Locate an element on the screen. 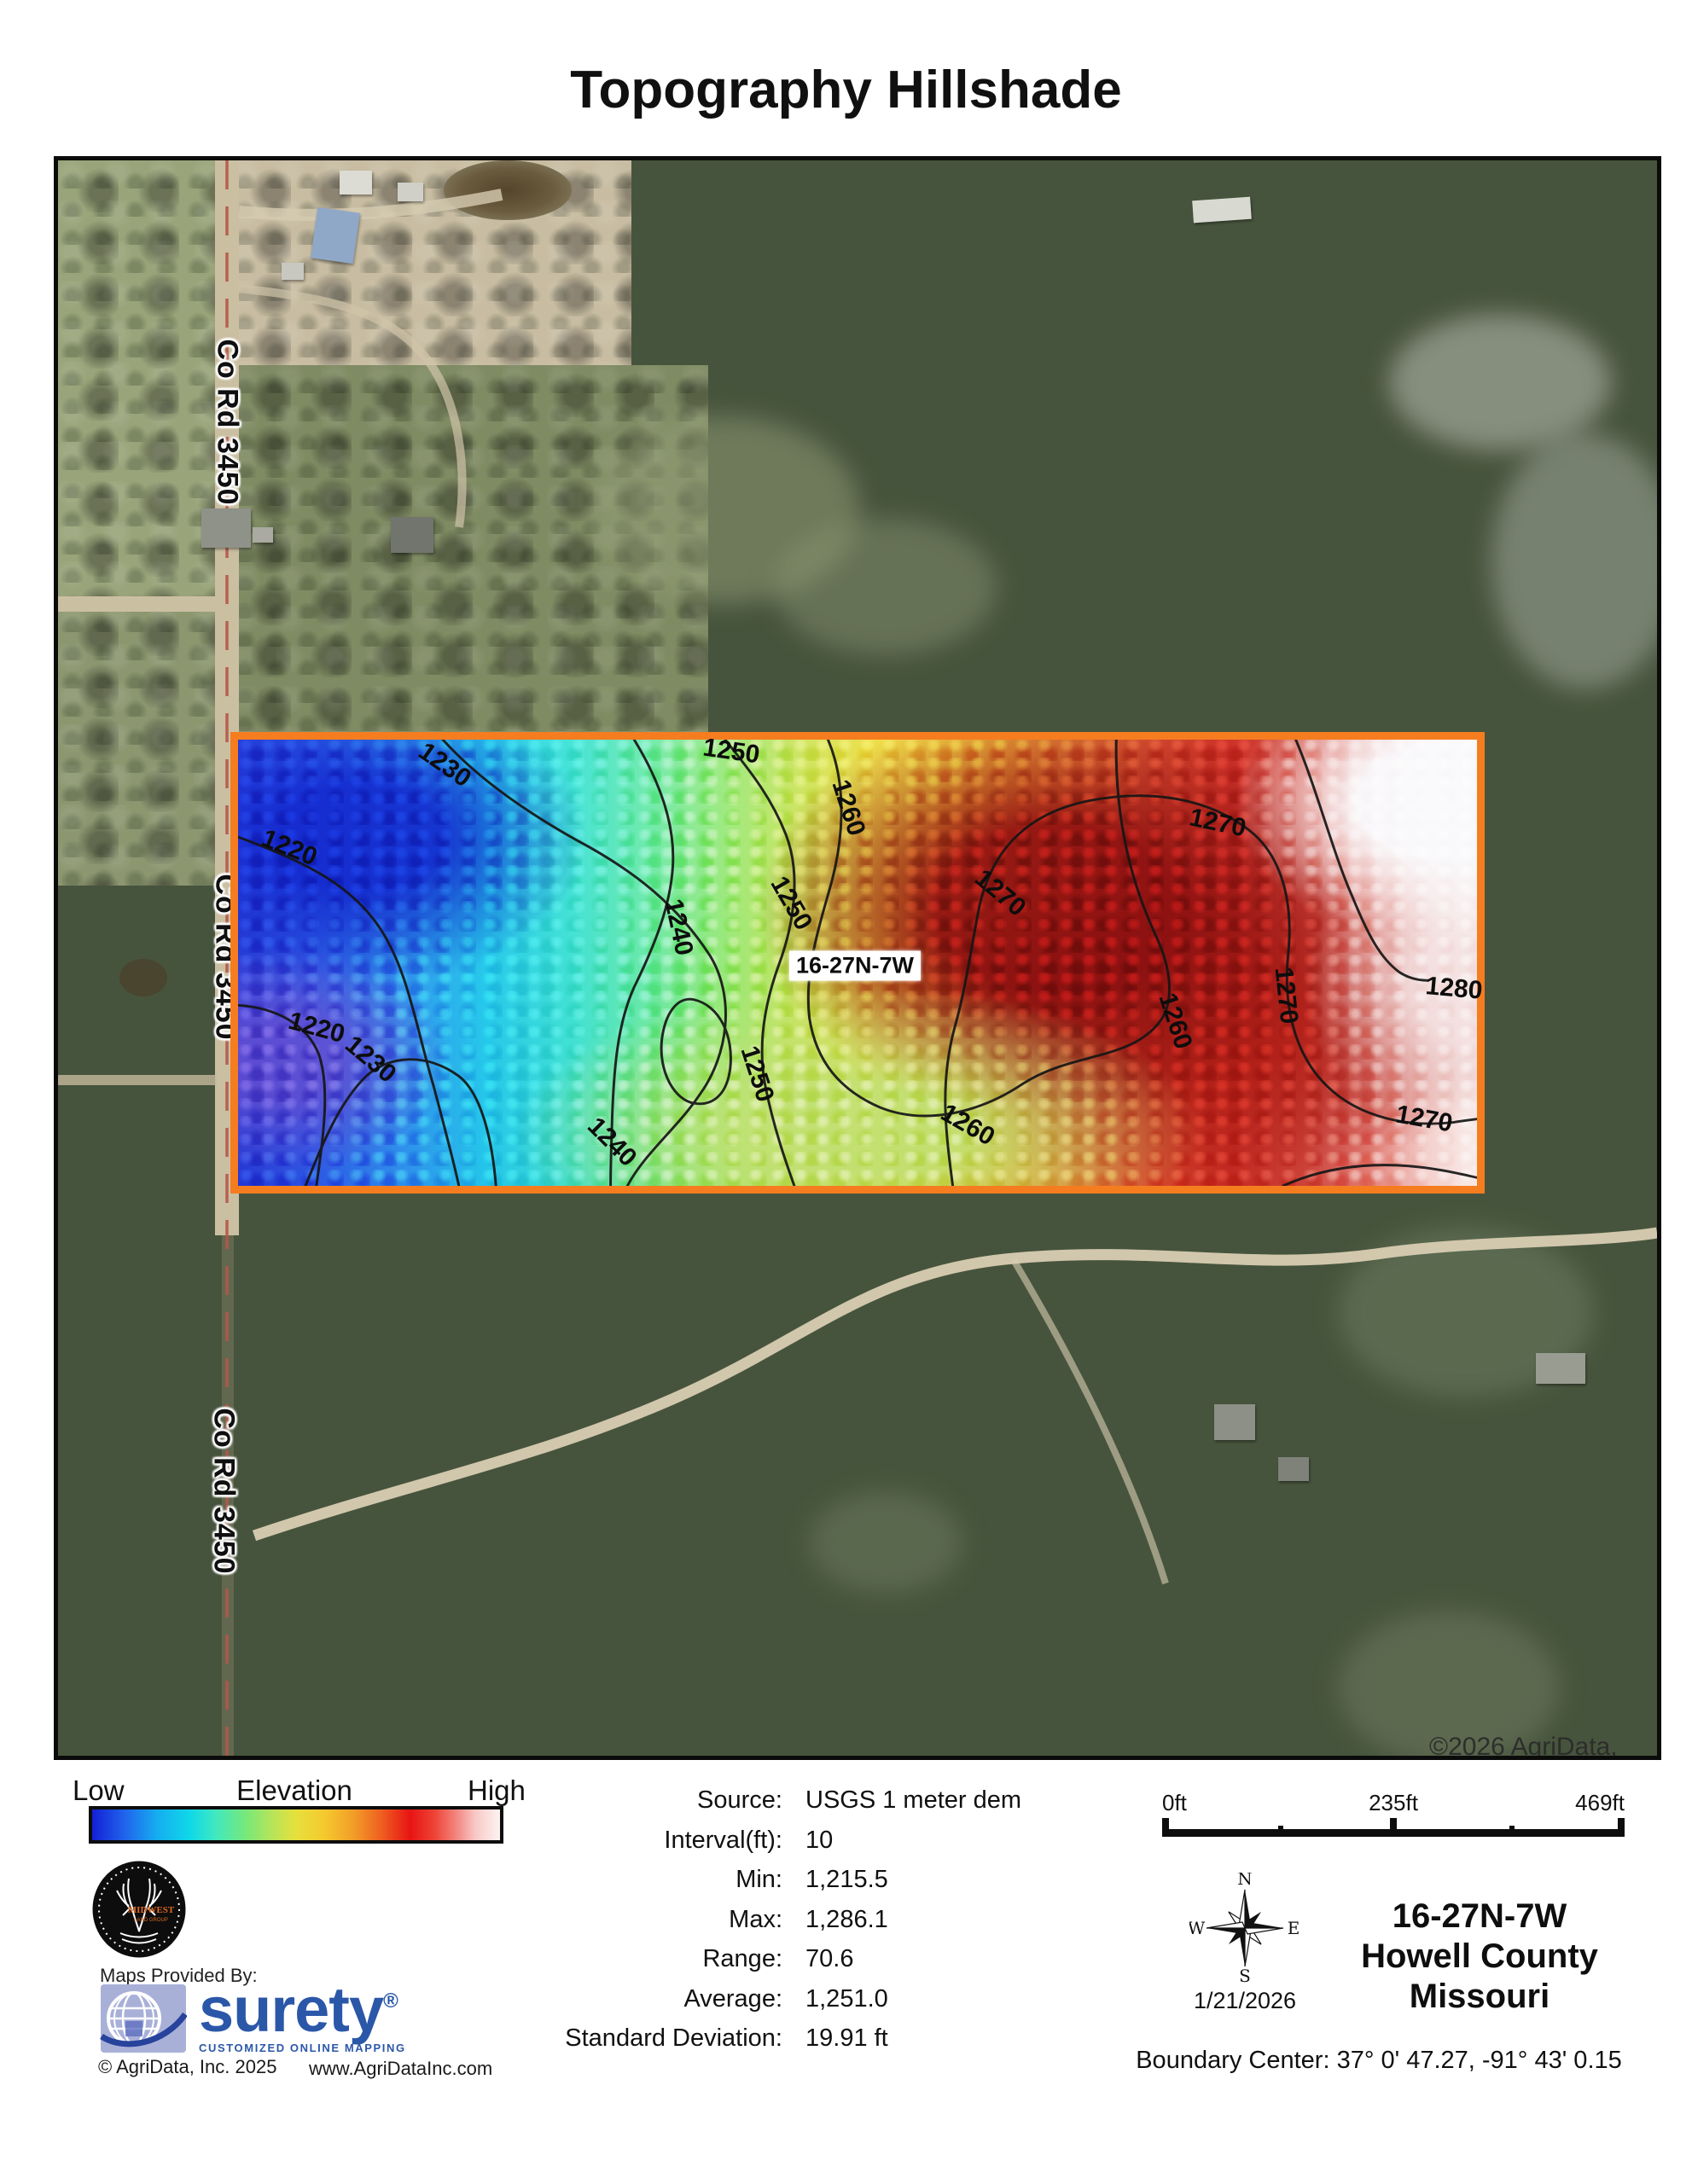  legend-high-label: High is located at coordinates (497, 1790).